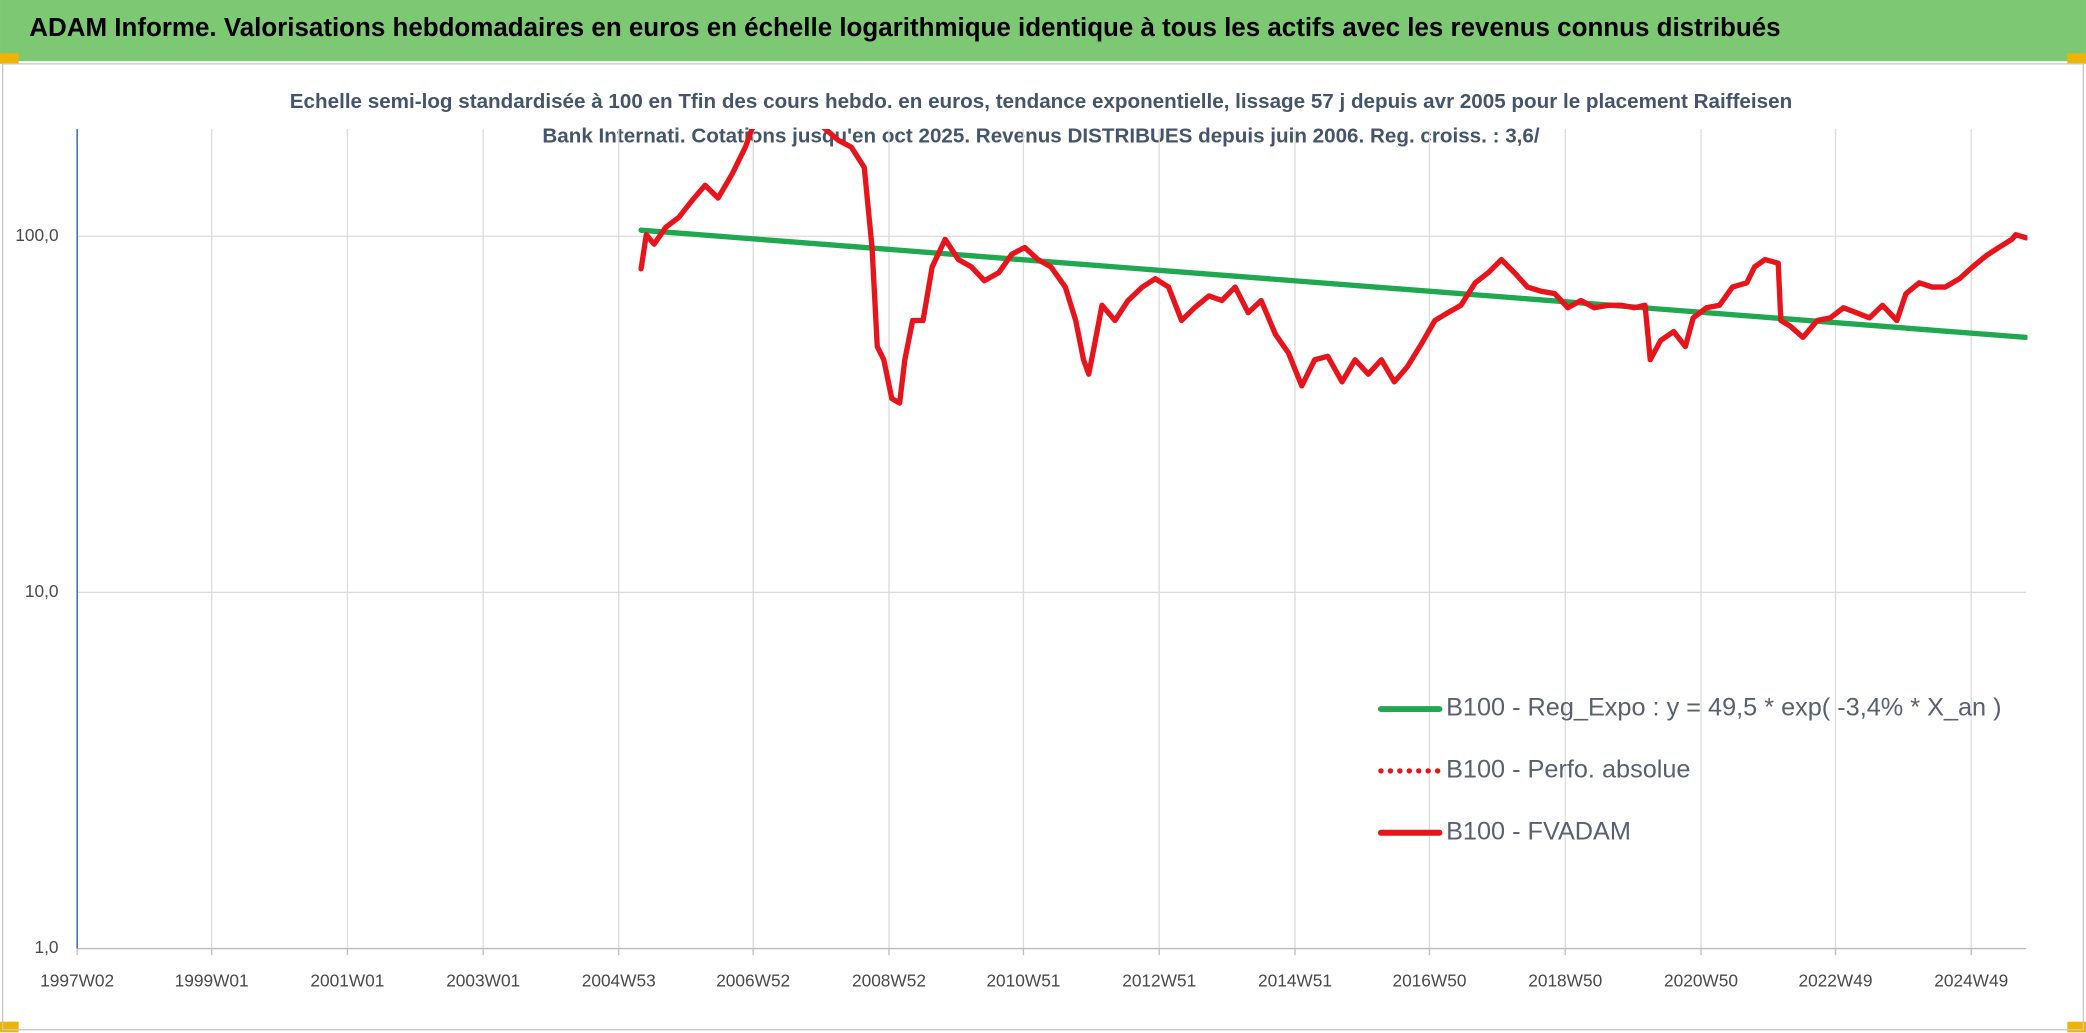 Image resolution: width=2086 pixels, height=1033 pixels. I want to click on x-tick-label: 2020W50, so click(1701, 980).